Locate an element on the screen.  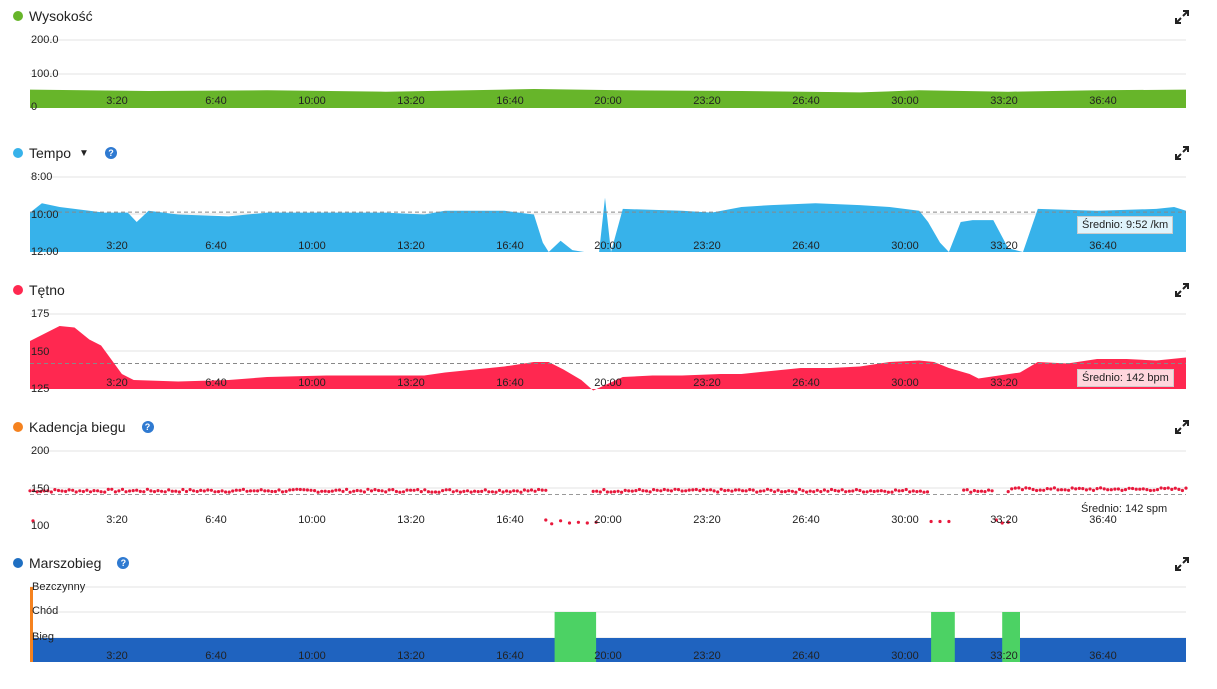
activity-title: Marszobieg is located at coordinates (65, 563).